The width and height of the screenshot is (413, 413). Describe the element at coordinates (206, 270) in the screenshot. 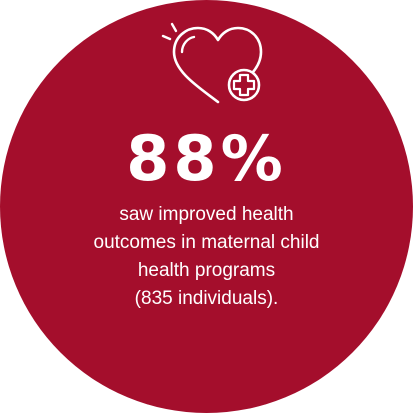

I see `description-line: health programs` at that location.